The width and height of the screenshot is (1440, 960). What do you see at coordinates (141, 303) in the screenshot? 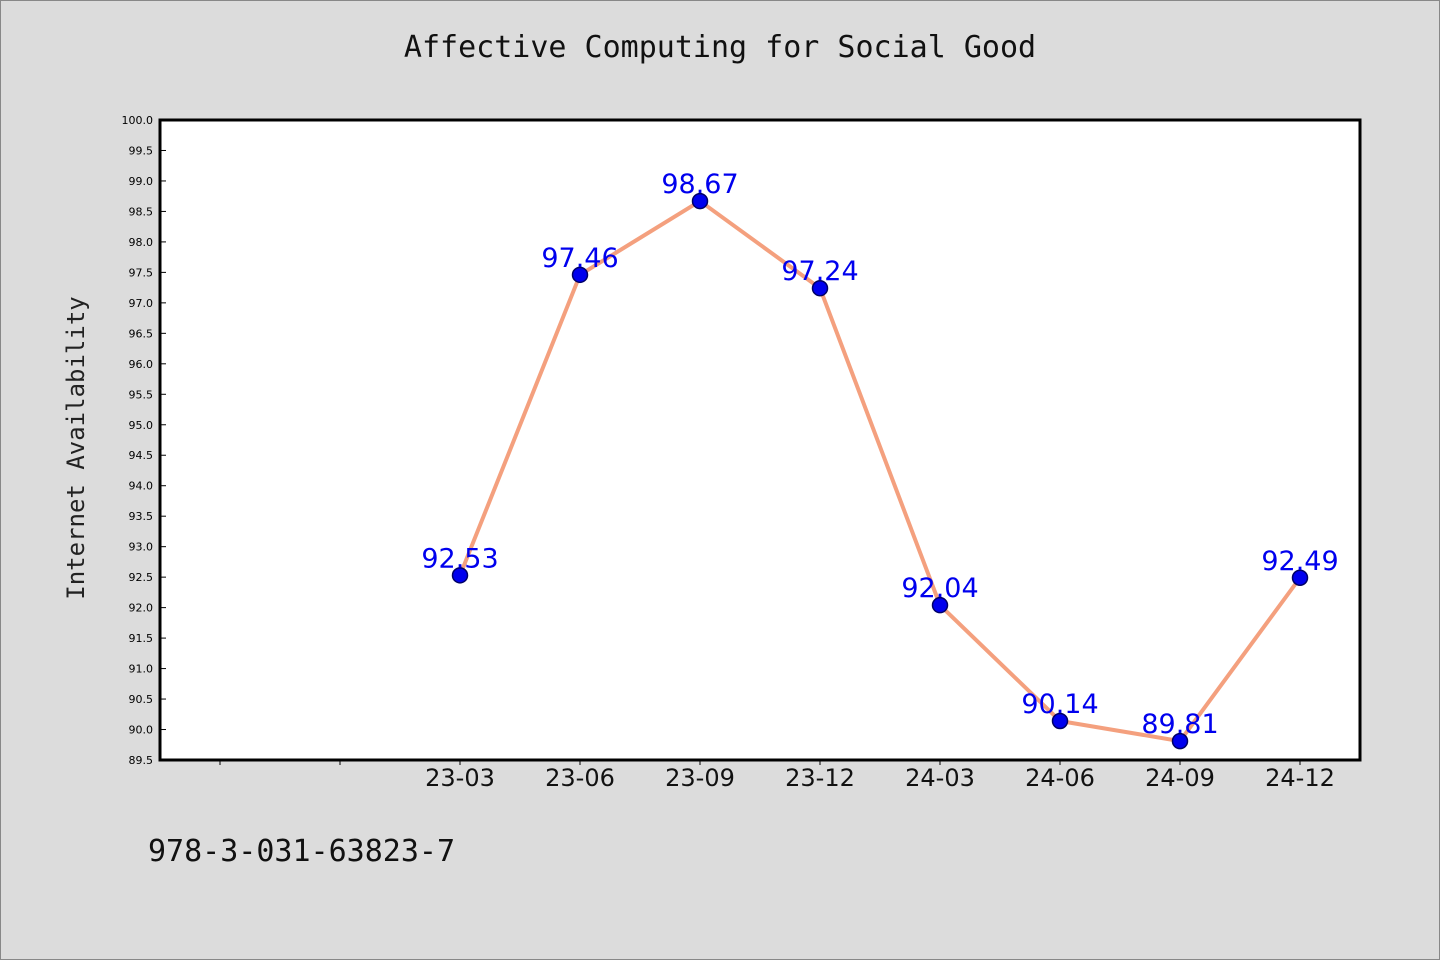
I see `y-tick-label: 97.0` at bounding box center [141, 303].